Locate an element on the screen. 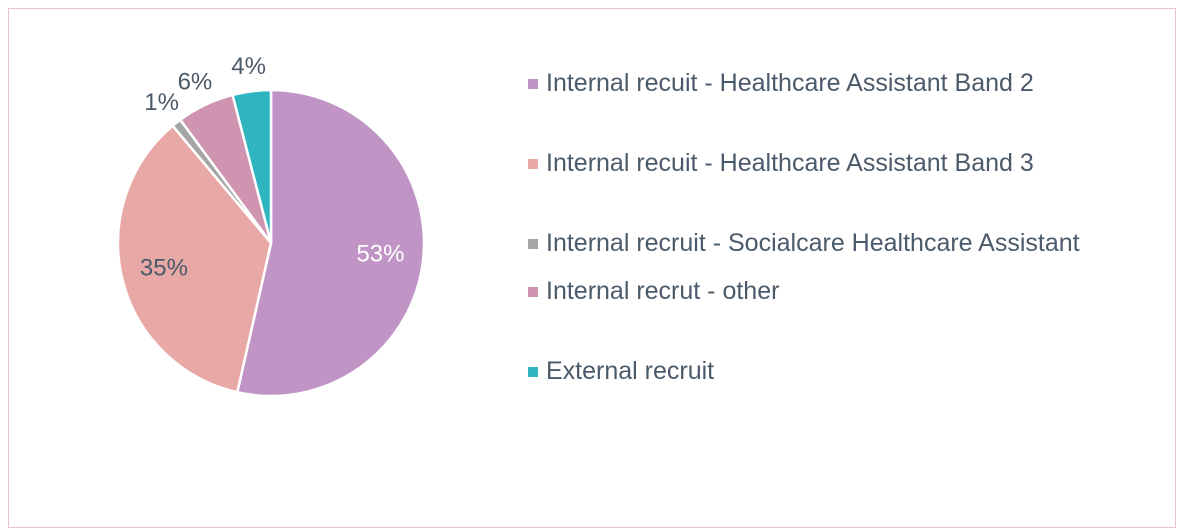 The height and width of the screenshot is (528, 1184). legend-label: External recruit is located at coordinates (630, 371).